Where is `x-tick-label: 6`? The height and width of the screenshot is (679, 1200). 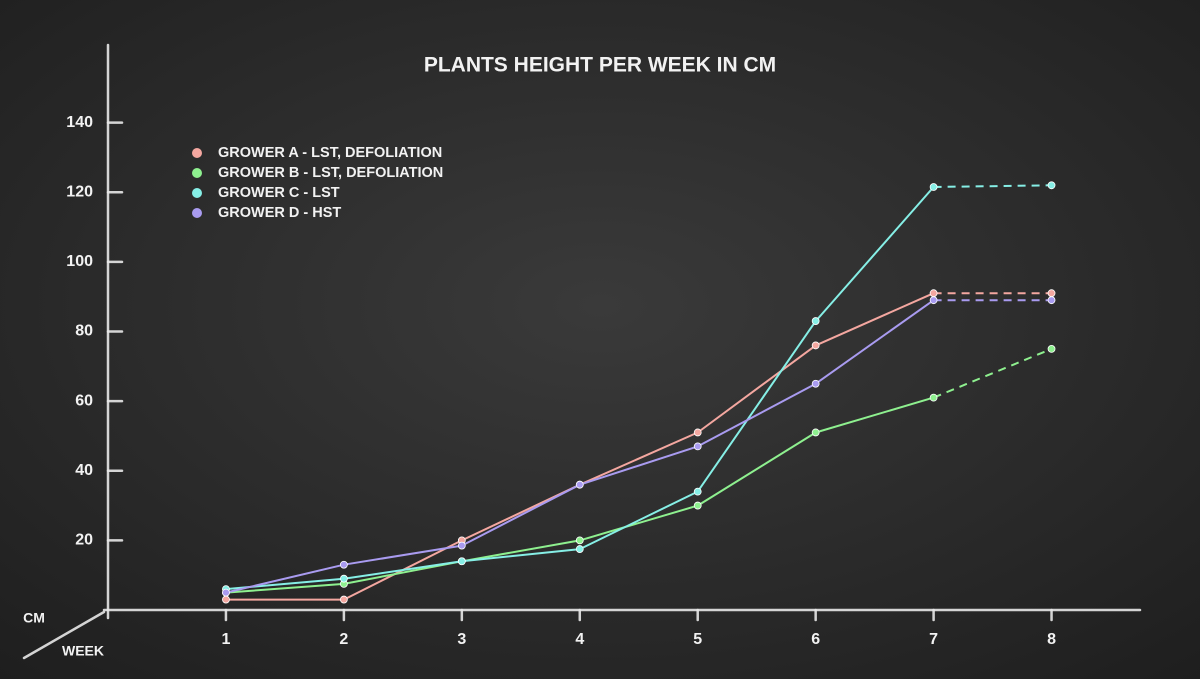 x-tick-label: 6 is located at coordinates (815, 639).